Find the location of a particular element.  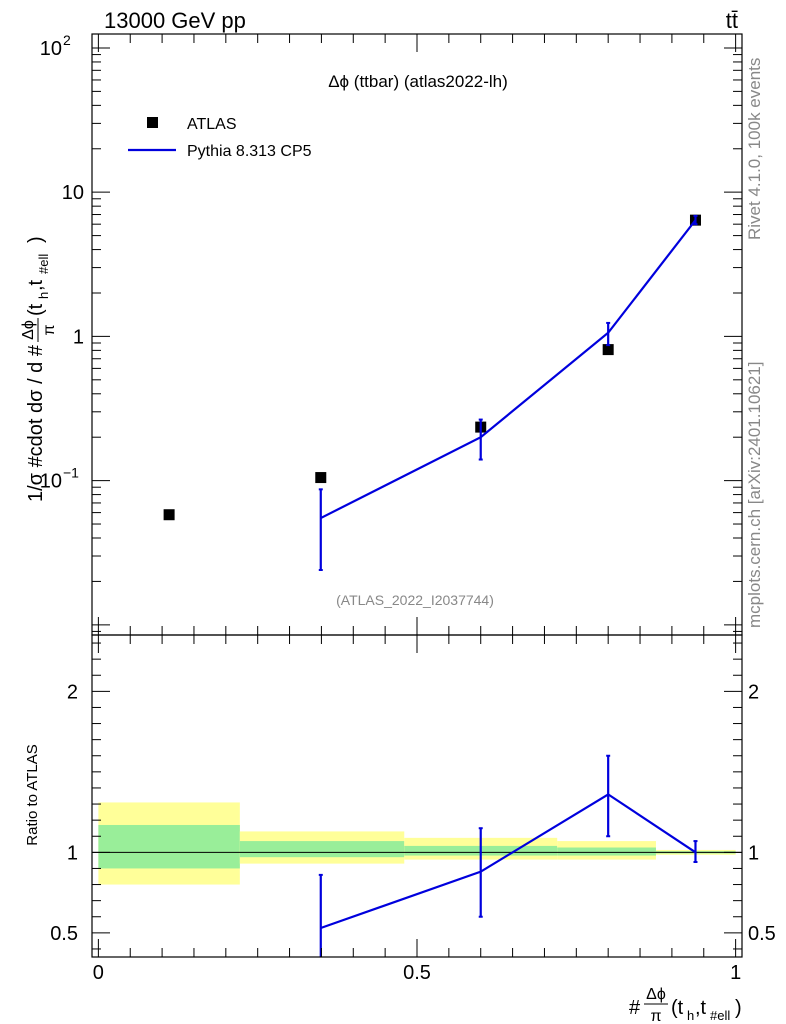

ratio-y-tick-label-right: 1 is located at coordinates (753, 853).